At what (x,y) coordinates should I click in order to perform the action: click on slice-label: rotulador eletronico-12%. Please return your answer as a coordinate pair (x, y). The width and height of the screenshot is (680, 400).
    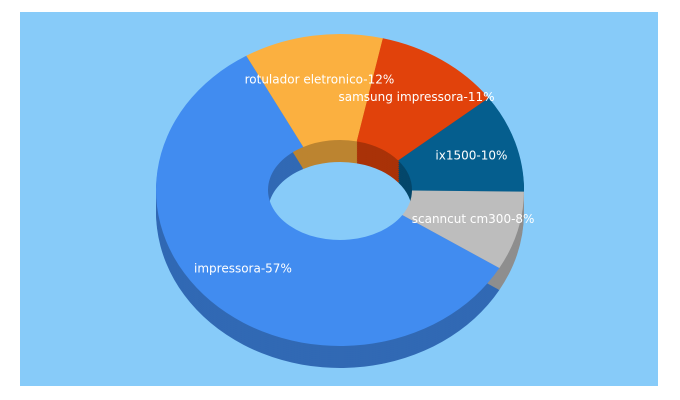
    Looking at the image, I should click on (320, 80).